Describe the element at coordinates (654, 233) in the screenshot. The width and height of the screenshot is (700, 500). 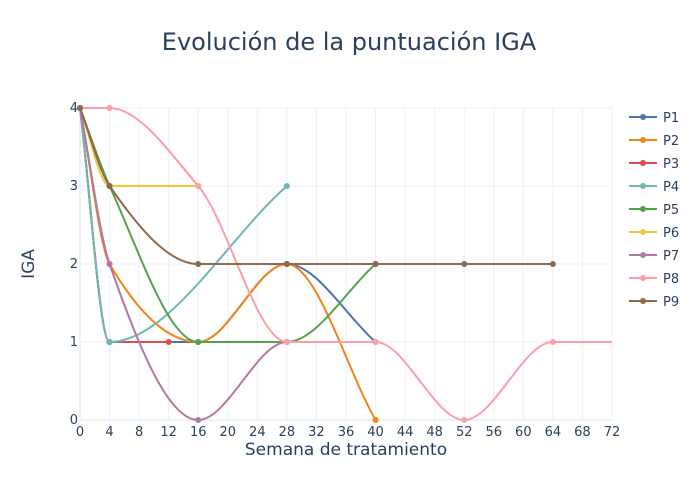
I see `legend-item-p6: P6` at that location.